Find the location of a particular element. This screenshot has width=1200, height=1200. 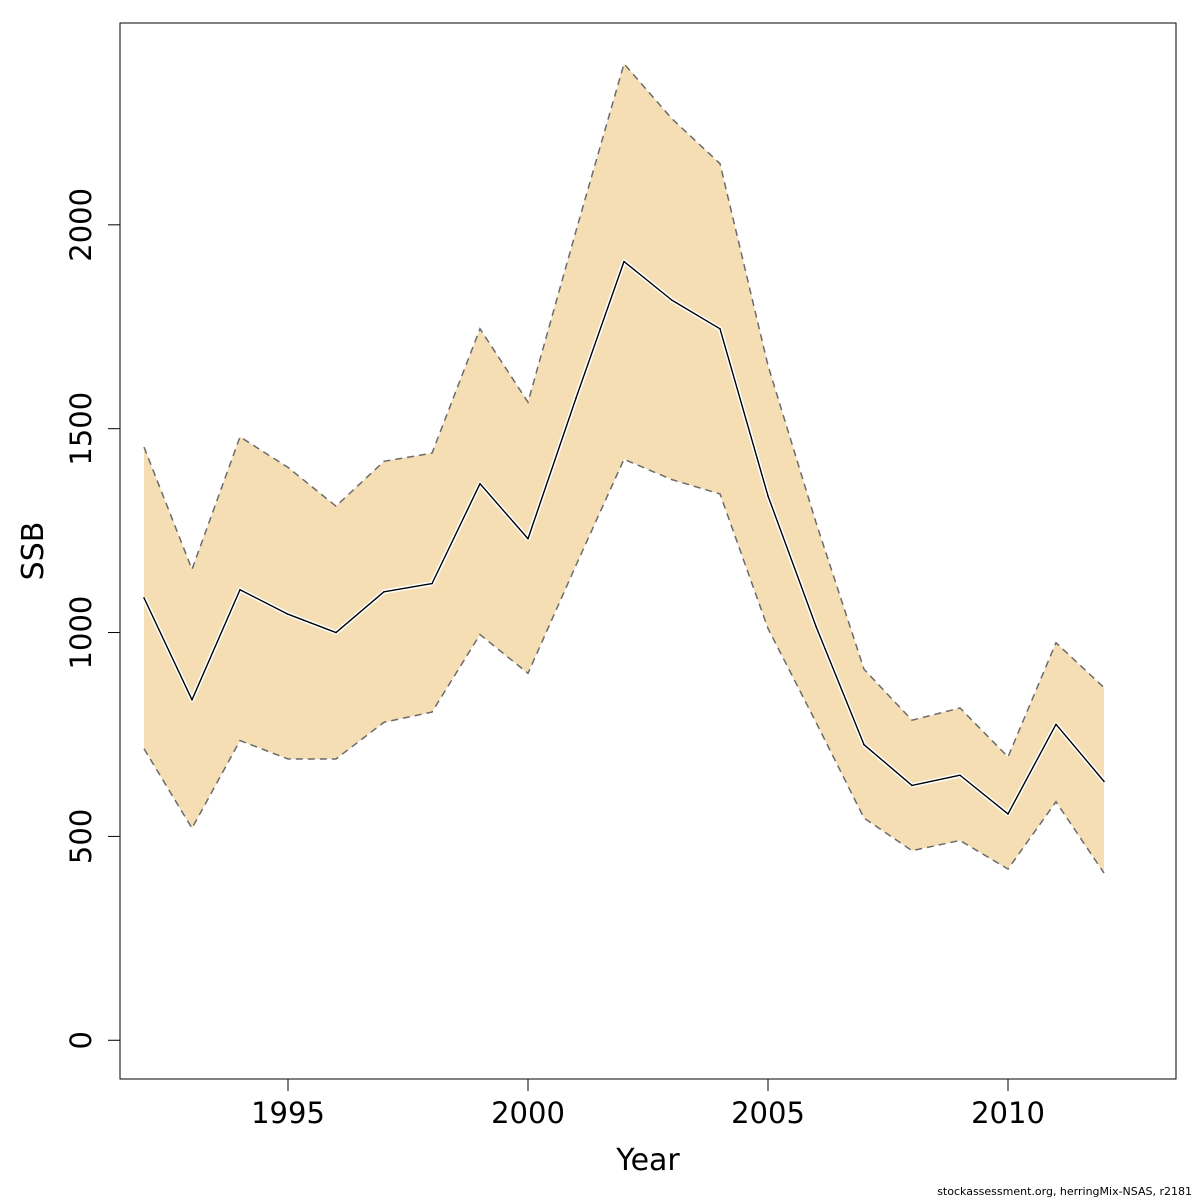

y-tick-label: 0 is located at coordinates (81, 1040).